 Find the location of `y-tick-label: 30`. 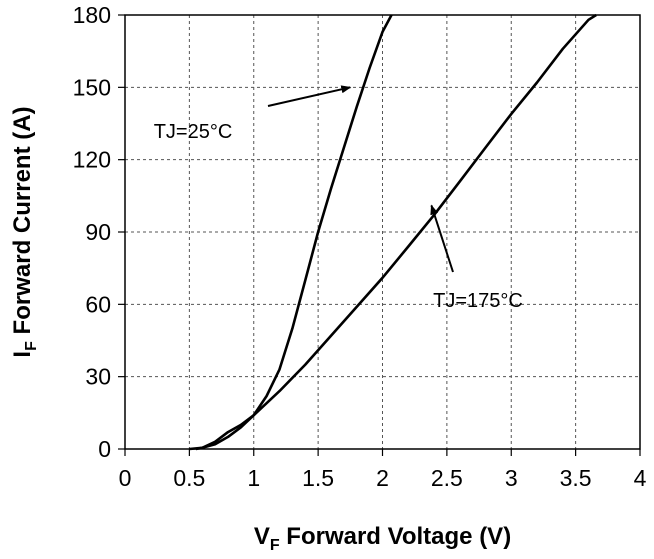

y-tick-label: 30 is located at coordinates (98, 377).